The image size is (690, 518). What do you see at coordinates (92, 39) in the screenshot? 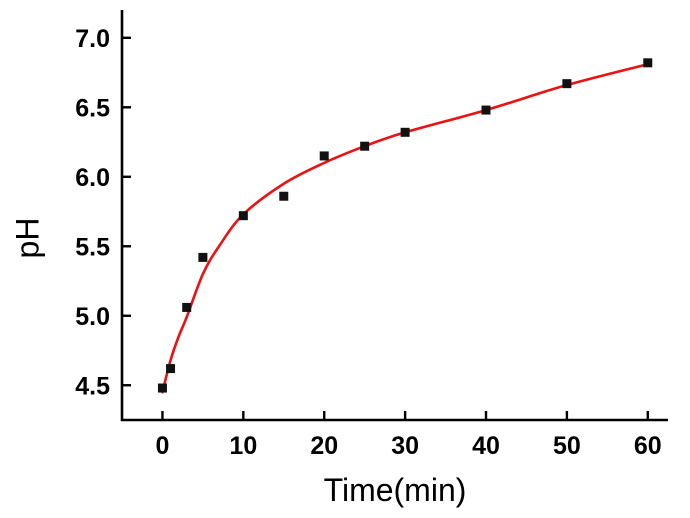
I see `y-tick-label: 7.0` at bounding box center [92, 39].